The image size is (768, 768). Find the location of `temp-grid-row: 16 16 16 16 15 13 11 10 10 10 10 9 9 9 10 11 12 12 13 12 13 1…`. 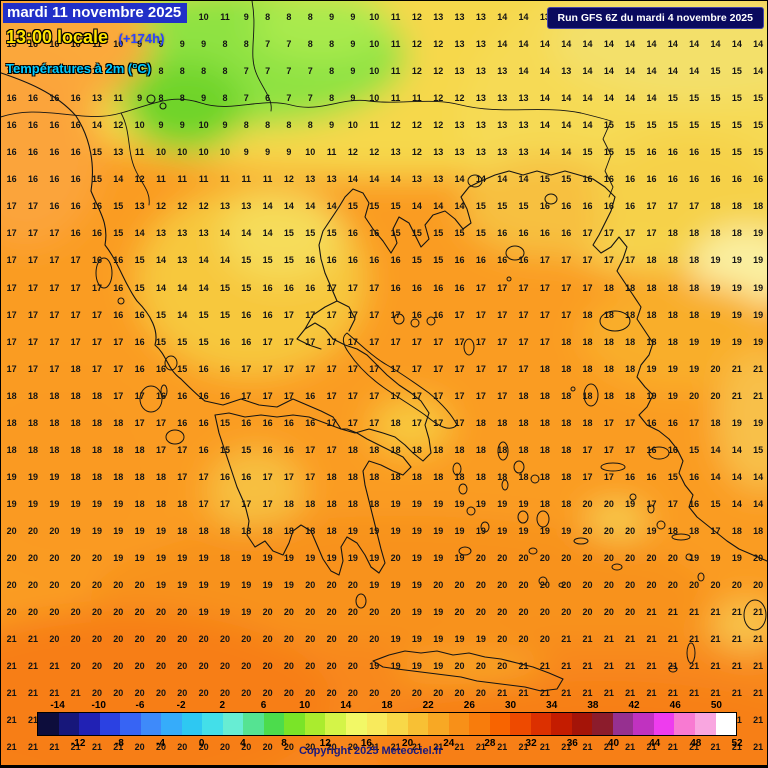

temp-grid-row: 16 16 16 16 15 13 11 10 10 10 10 9 9 9 10 11 12 12 13 12 13 1… is located at coordinates (384, 152).